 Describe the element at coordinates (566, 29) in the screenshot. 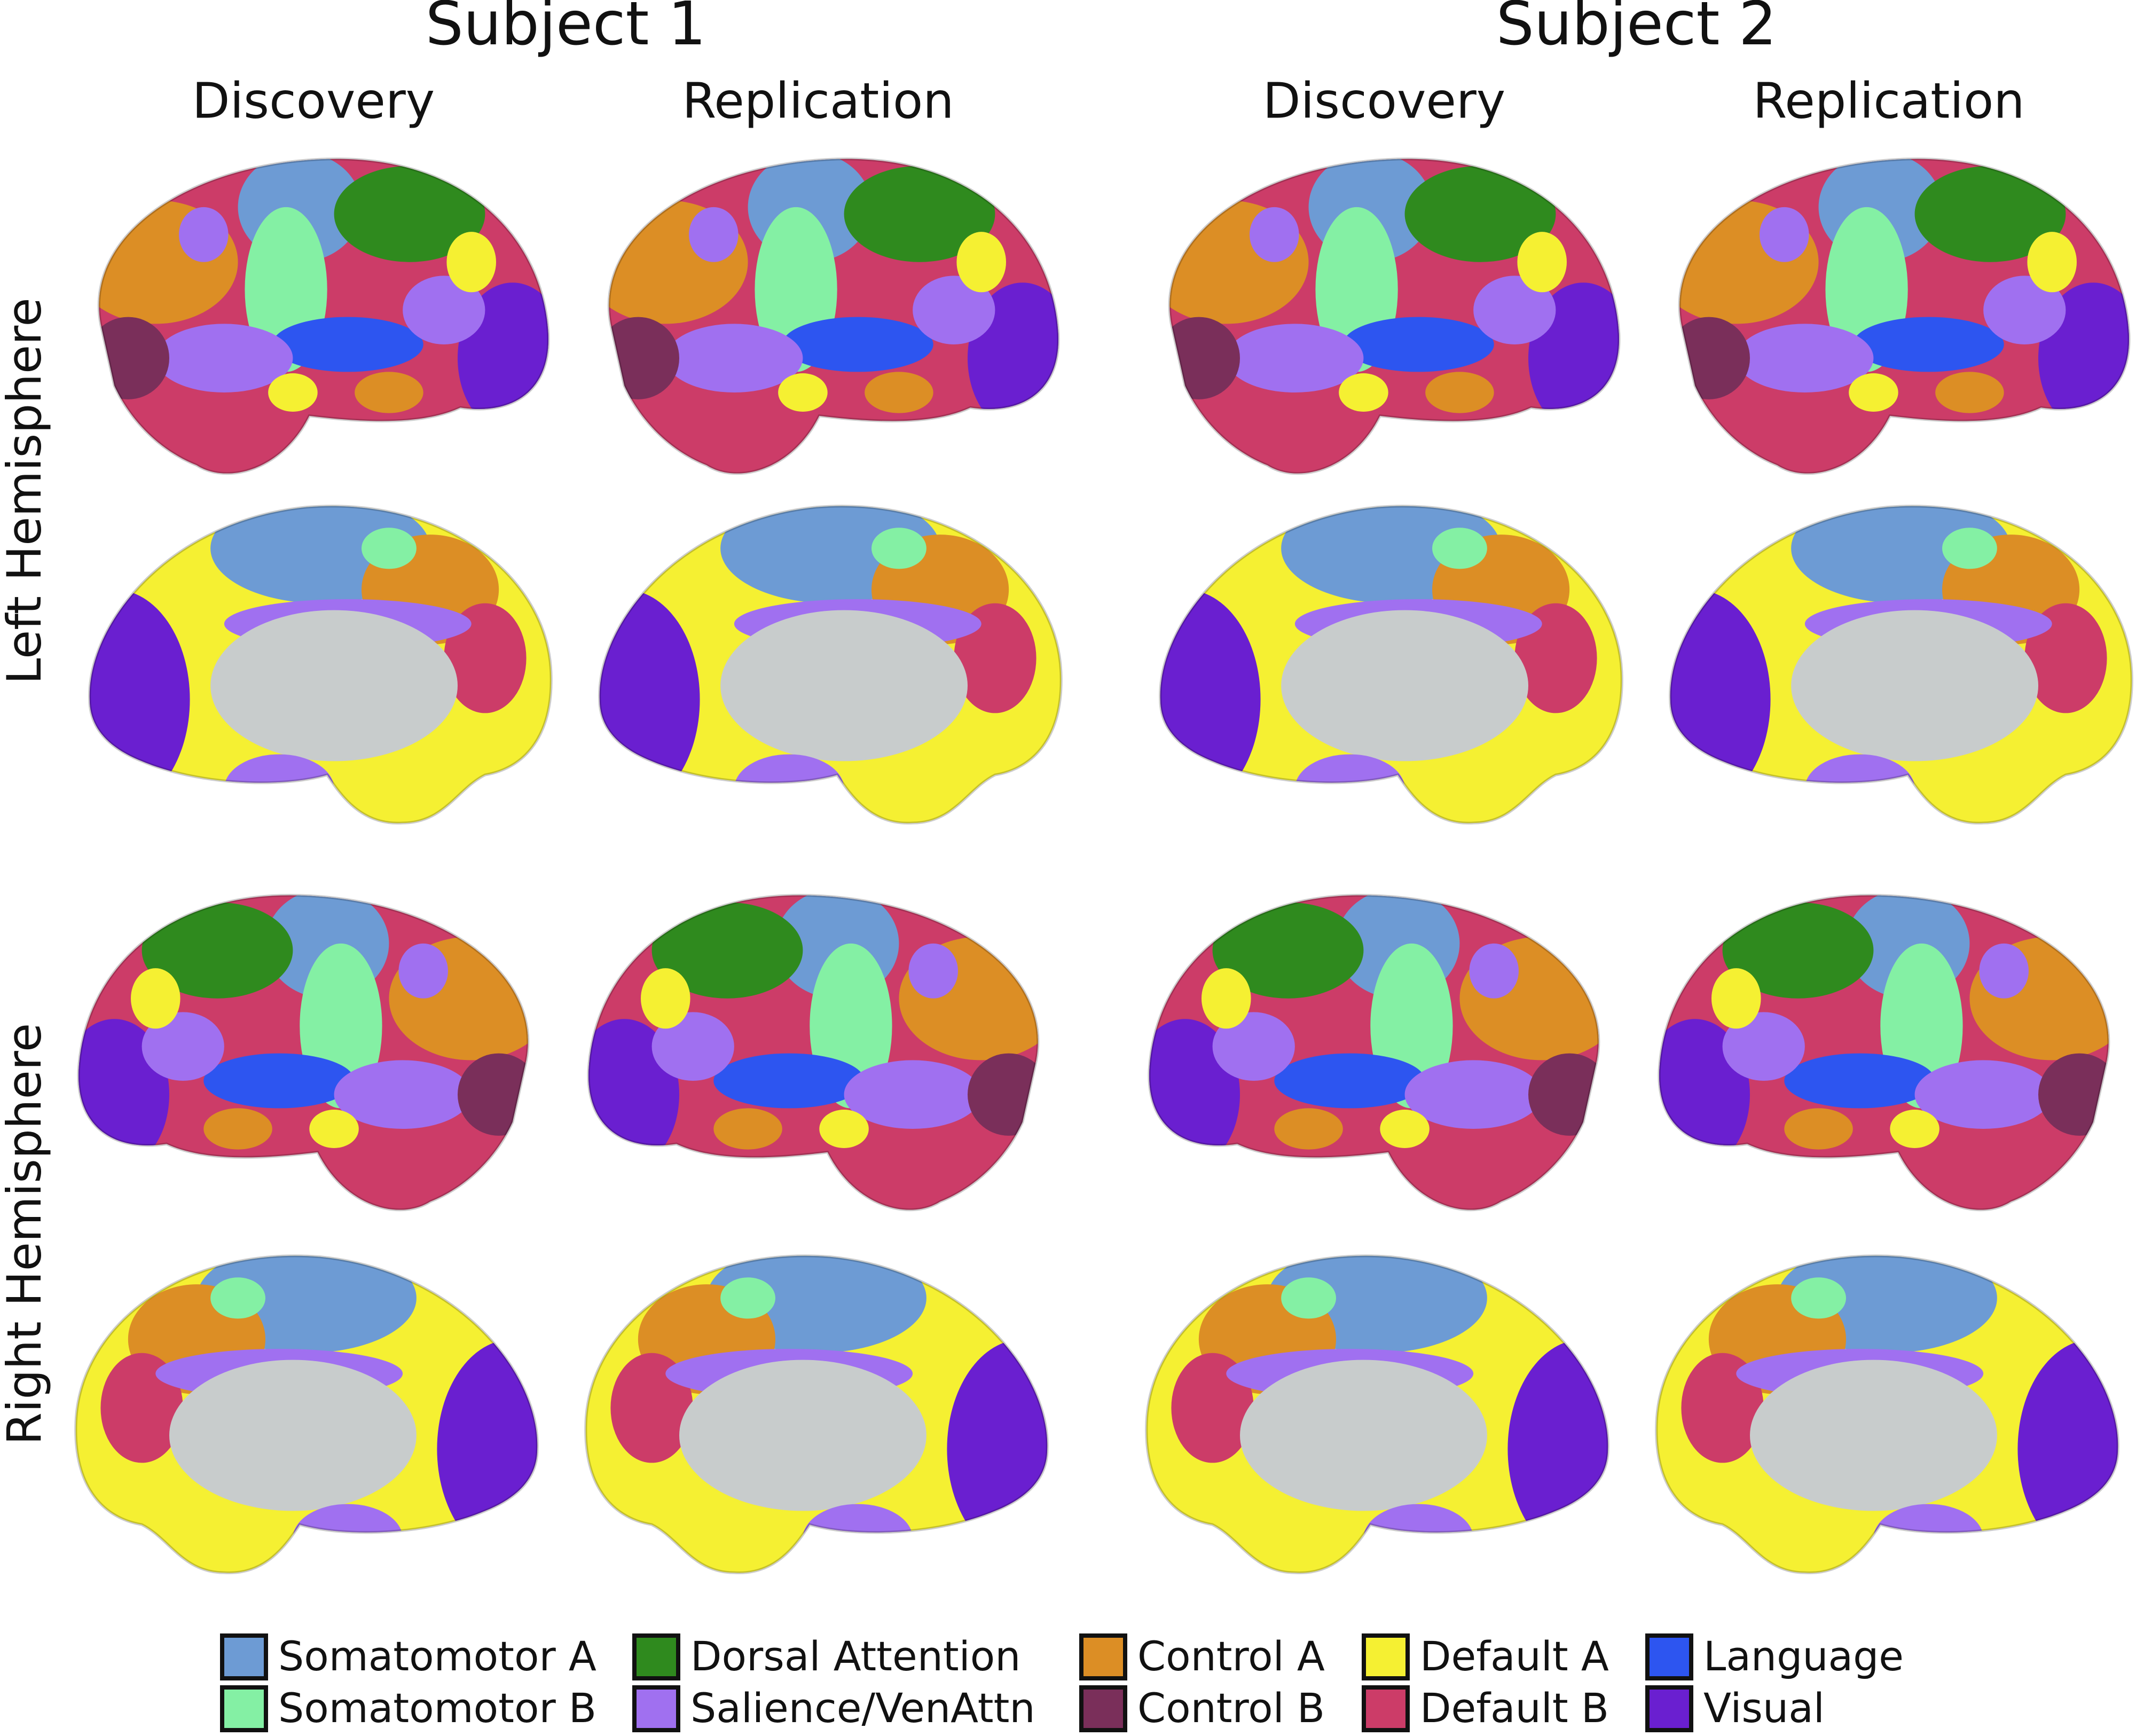

I see `subject-title: Subject 1` at that location.